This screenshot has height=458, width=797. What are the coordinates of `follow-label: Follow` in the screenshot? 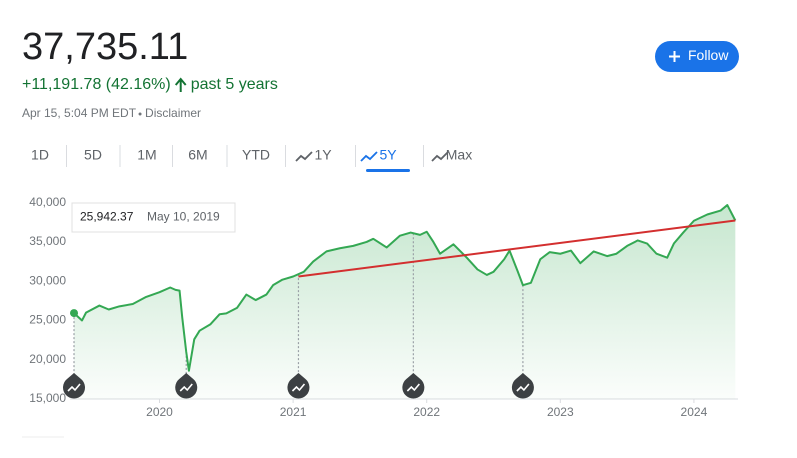 It's located at (708, 55).